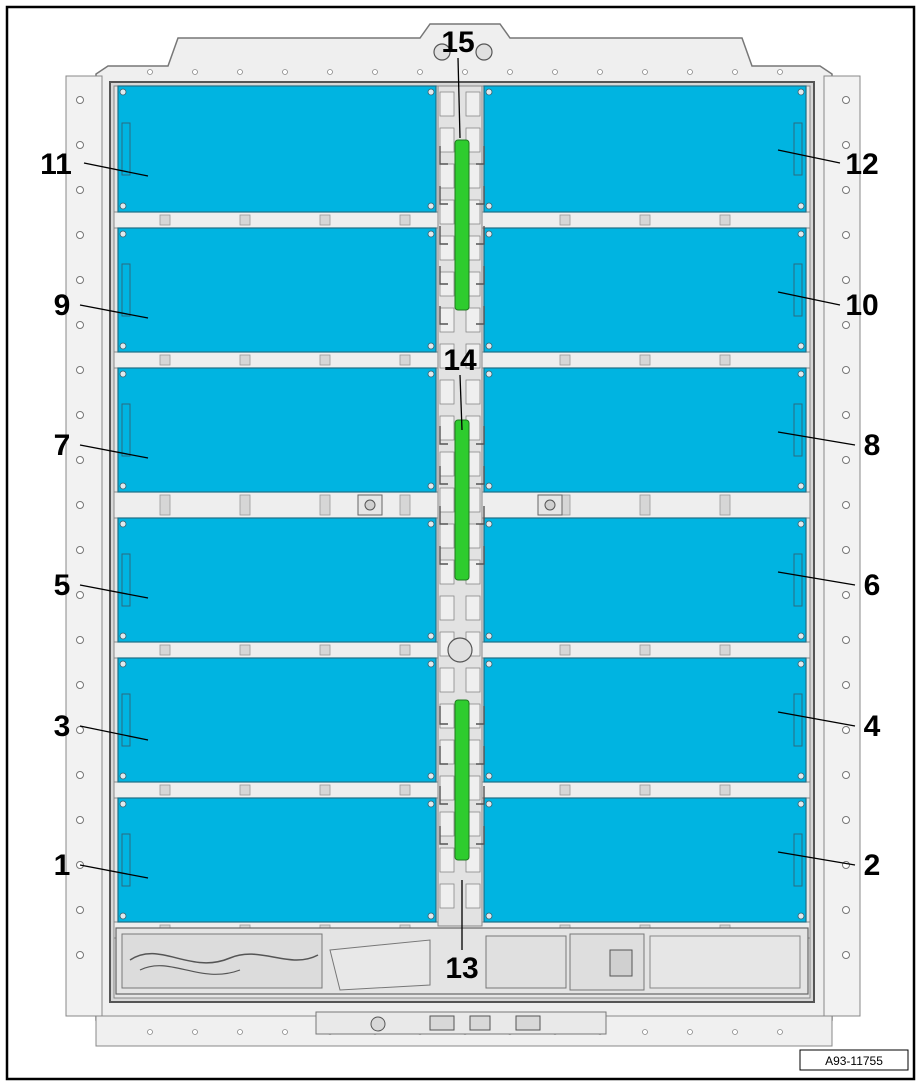 The width and height of the screenshot is (922, 1091). What do you see at coordinates (463, 52) in the screenshot?
I see `top-connector` at bounding box center [463, 52].